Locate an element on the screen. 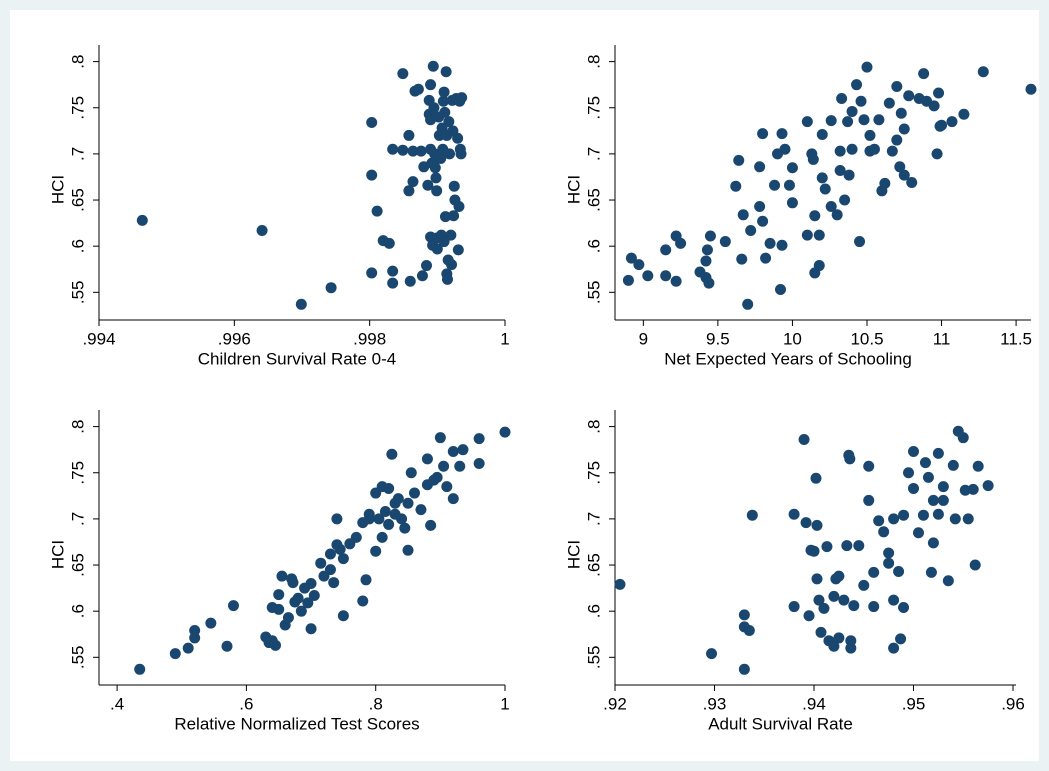 Image resolution: width=1049 pixels, height=771 pixels. x-tick-label: 11 is located at coordinates (942, 338).